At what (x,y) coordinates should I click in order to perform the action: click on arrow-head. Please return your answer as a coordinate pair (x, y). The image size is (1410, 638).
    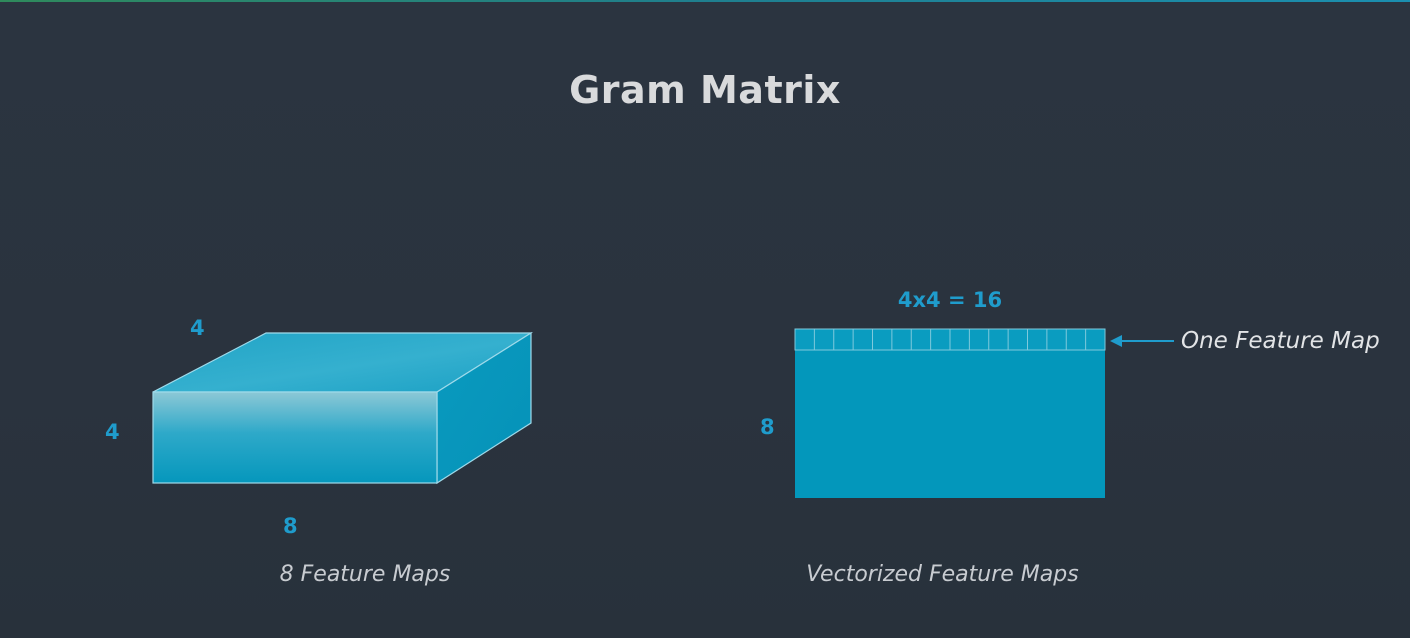
    Looking at the image, I should click on (1116, 341).